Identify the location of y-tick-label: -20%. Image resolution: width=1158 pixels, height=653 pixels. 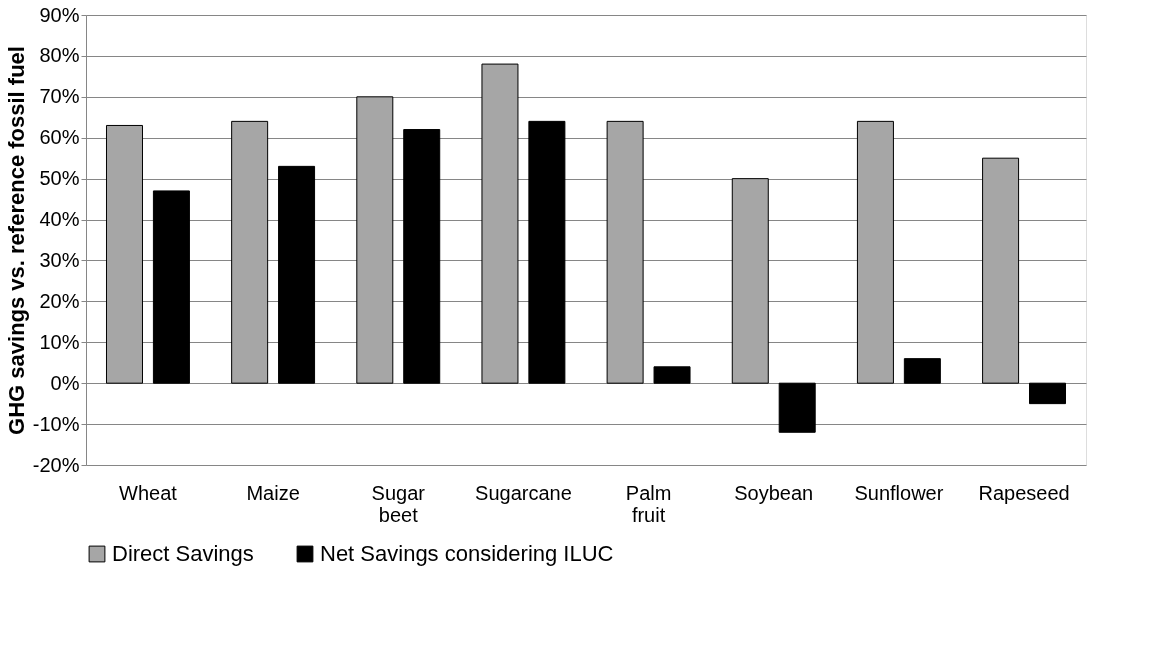
(56, 464).